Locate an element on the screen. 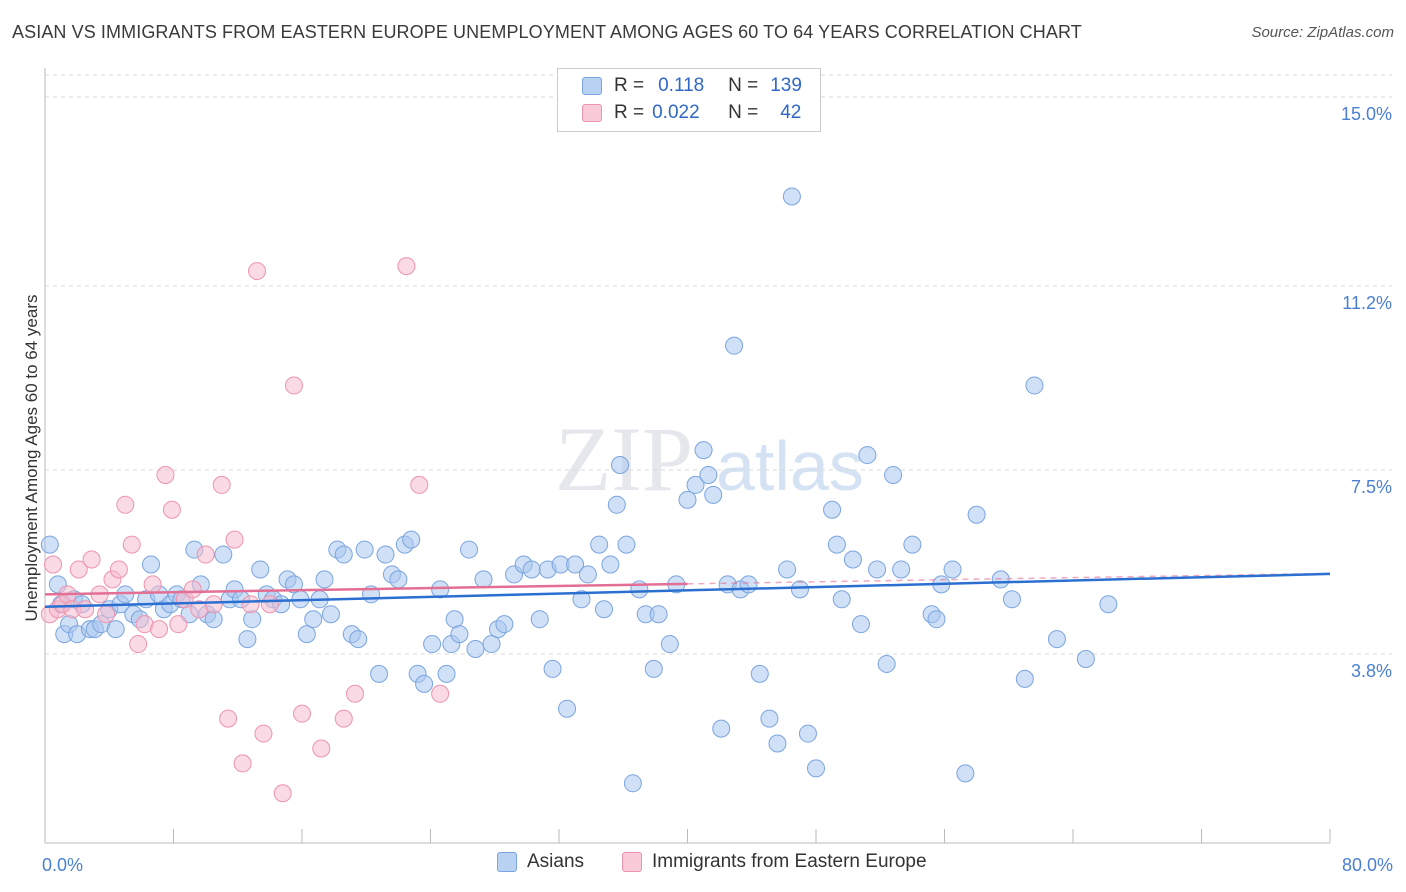  legend-label-immigrants: Immigrants from Eastern Europe is located at coordinates (789, 861).